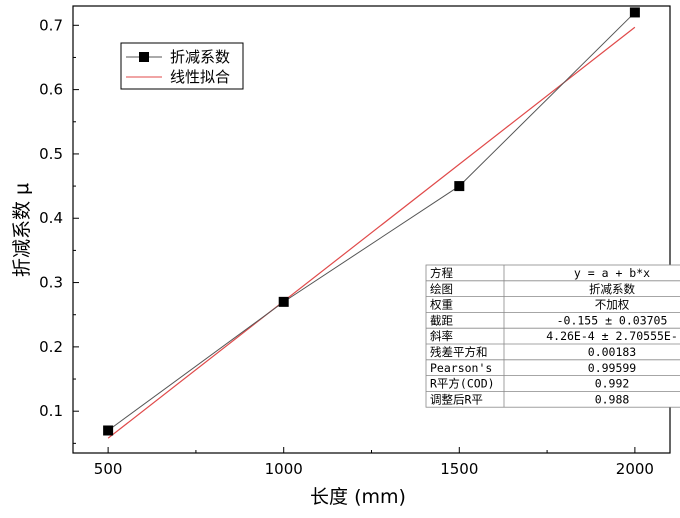  What do you see at coordinates (459, 469) in the screenshot?
I see `x-tick-label: 1500` at bounding box center [459, 469].